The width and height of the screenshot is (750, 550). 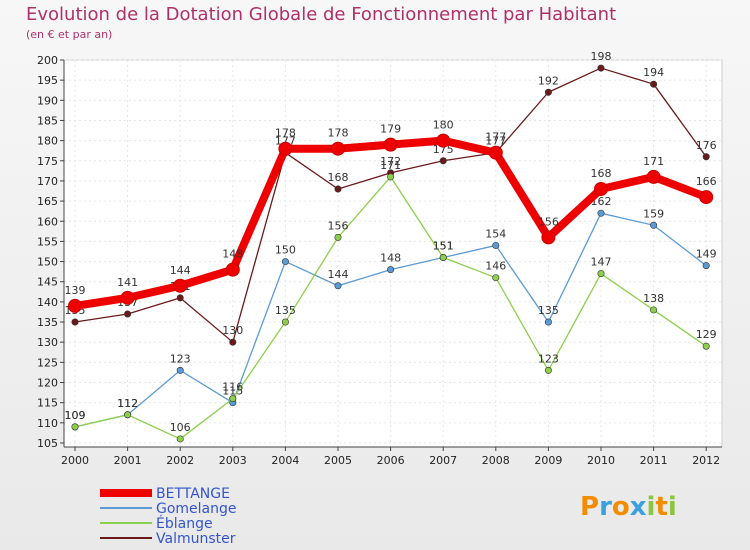 I want to click on data-label-valmunster: 172, so click(x=390, y=161).